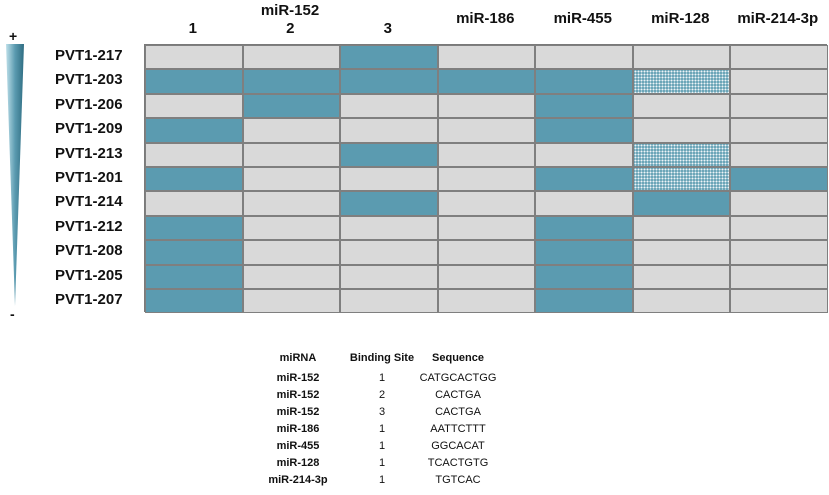 This screenshot has width=829, height=495. What do you see at coordinates (387, 28) in the screenshot?
I see `column-header-2: 3` at bounding box center [387, 28].